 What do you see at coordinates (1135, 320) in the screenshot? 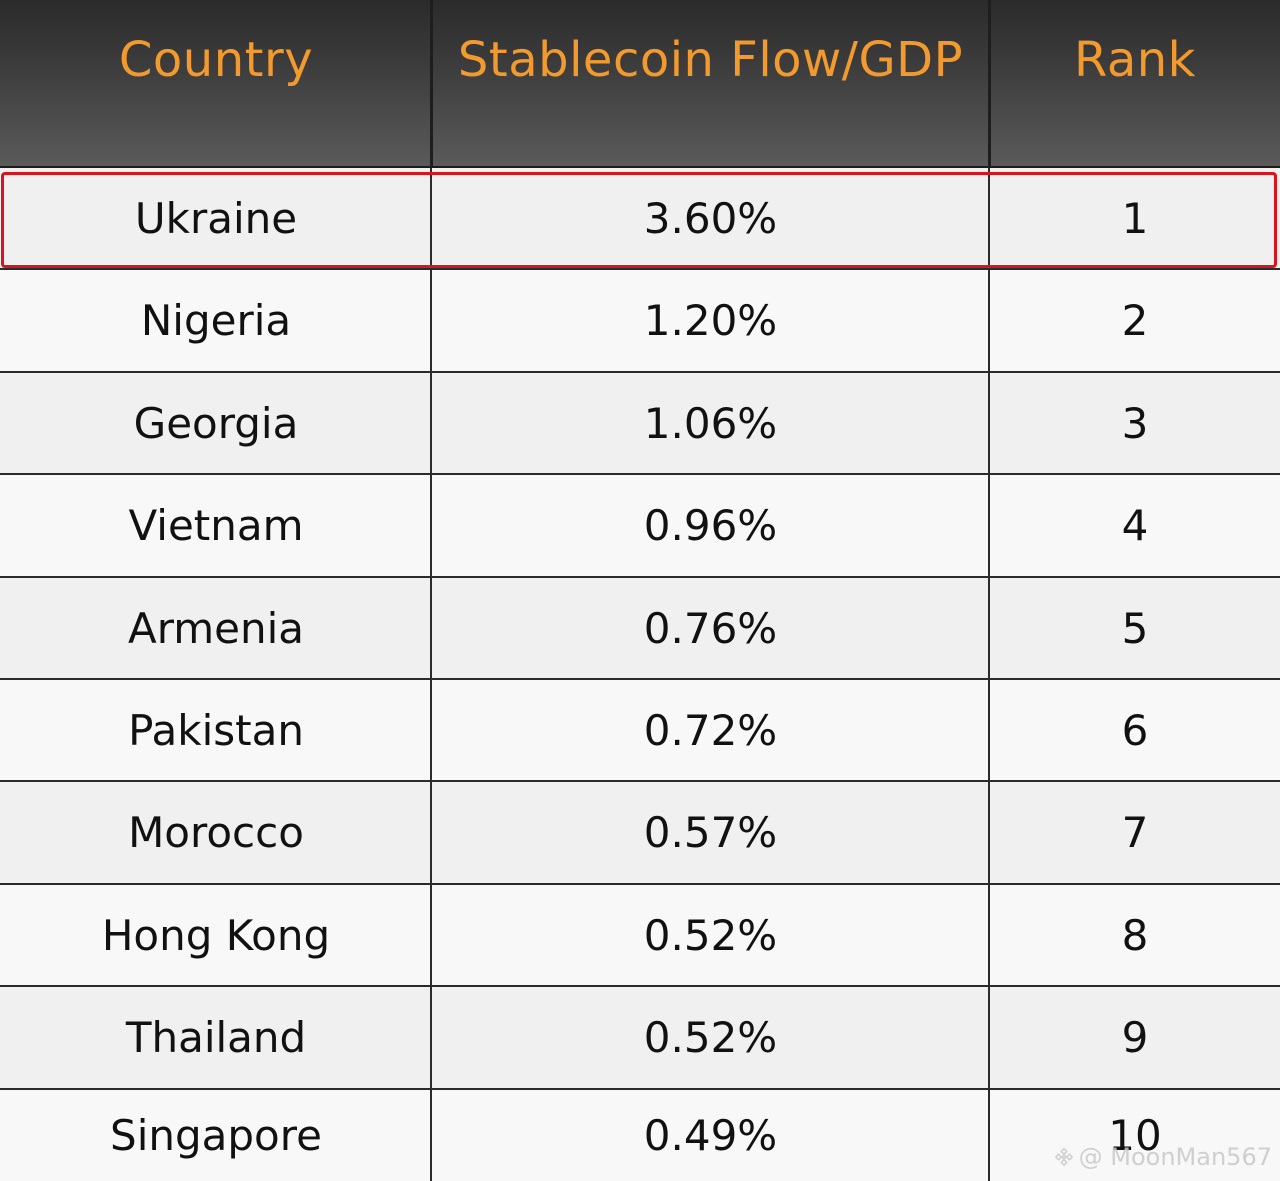
I see `cell-rank: 2` at bounding box center [1135, 320].